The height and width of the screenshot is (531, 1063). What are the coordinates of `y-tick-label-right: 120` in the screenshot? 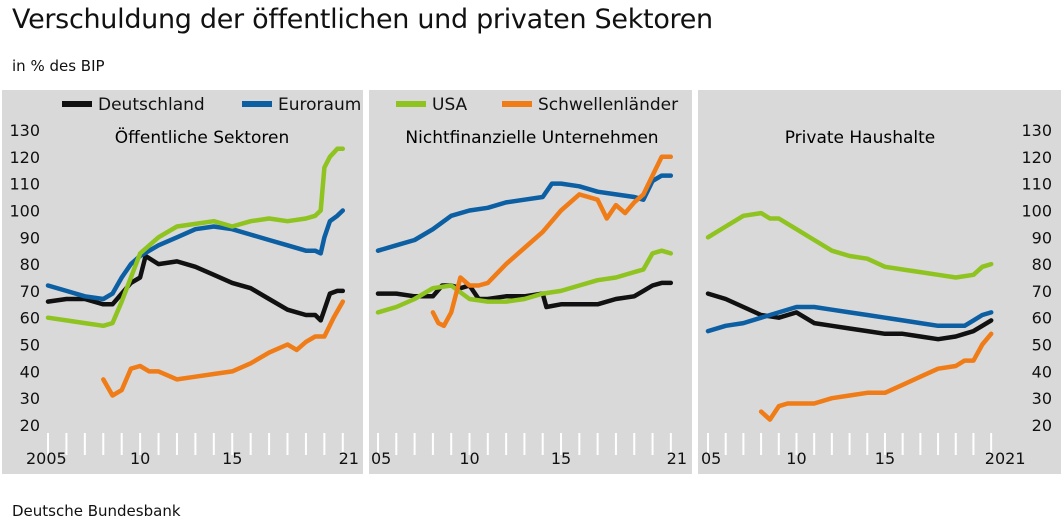 It's located at (1036, 157).